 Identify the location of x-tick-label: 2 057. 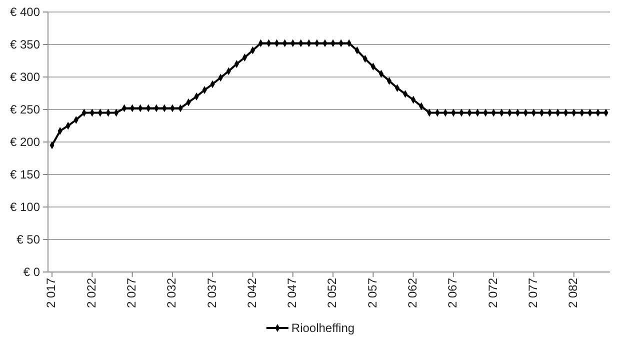
(372, 293).